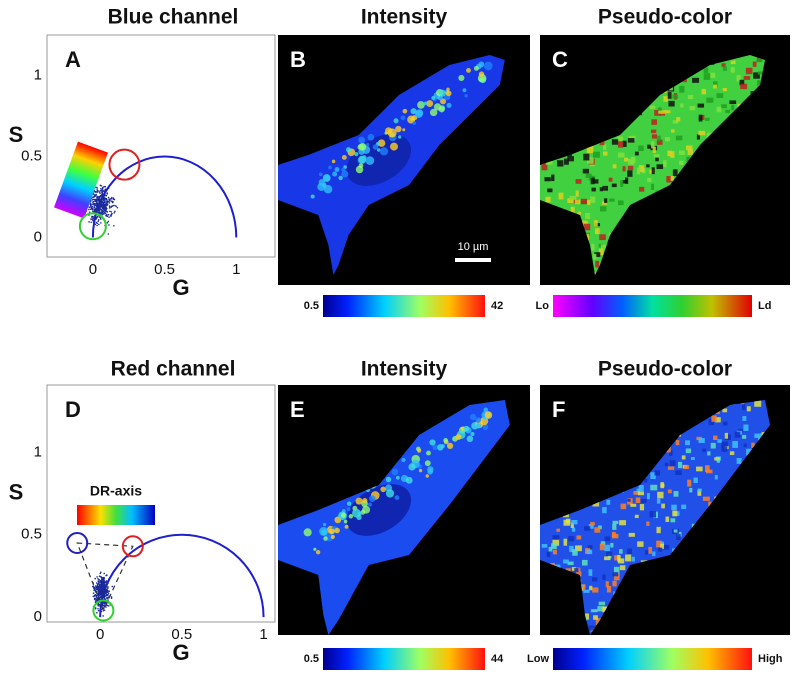 This screenshot has width=800, height=680. Describe the element at coordinates (297, 409) in the screenshot. I see `panel-letter: E` at that location.